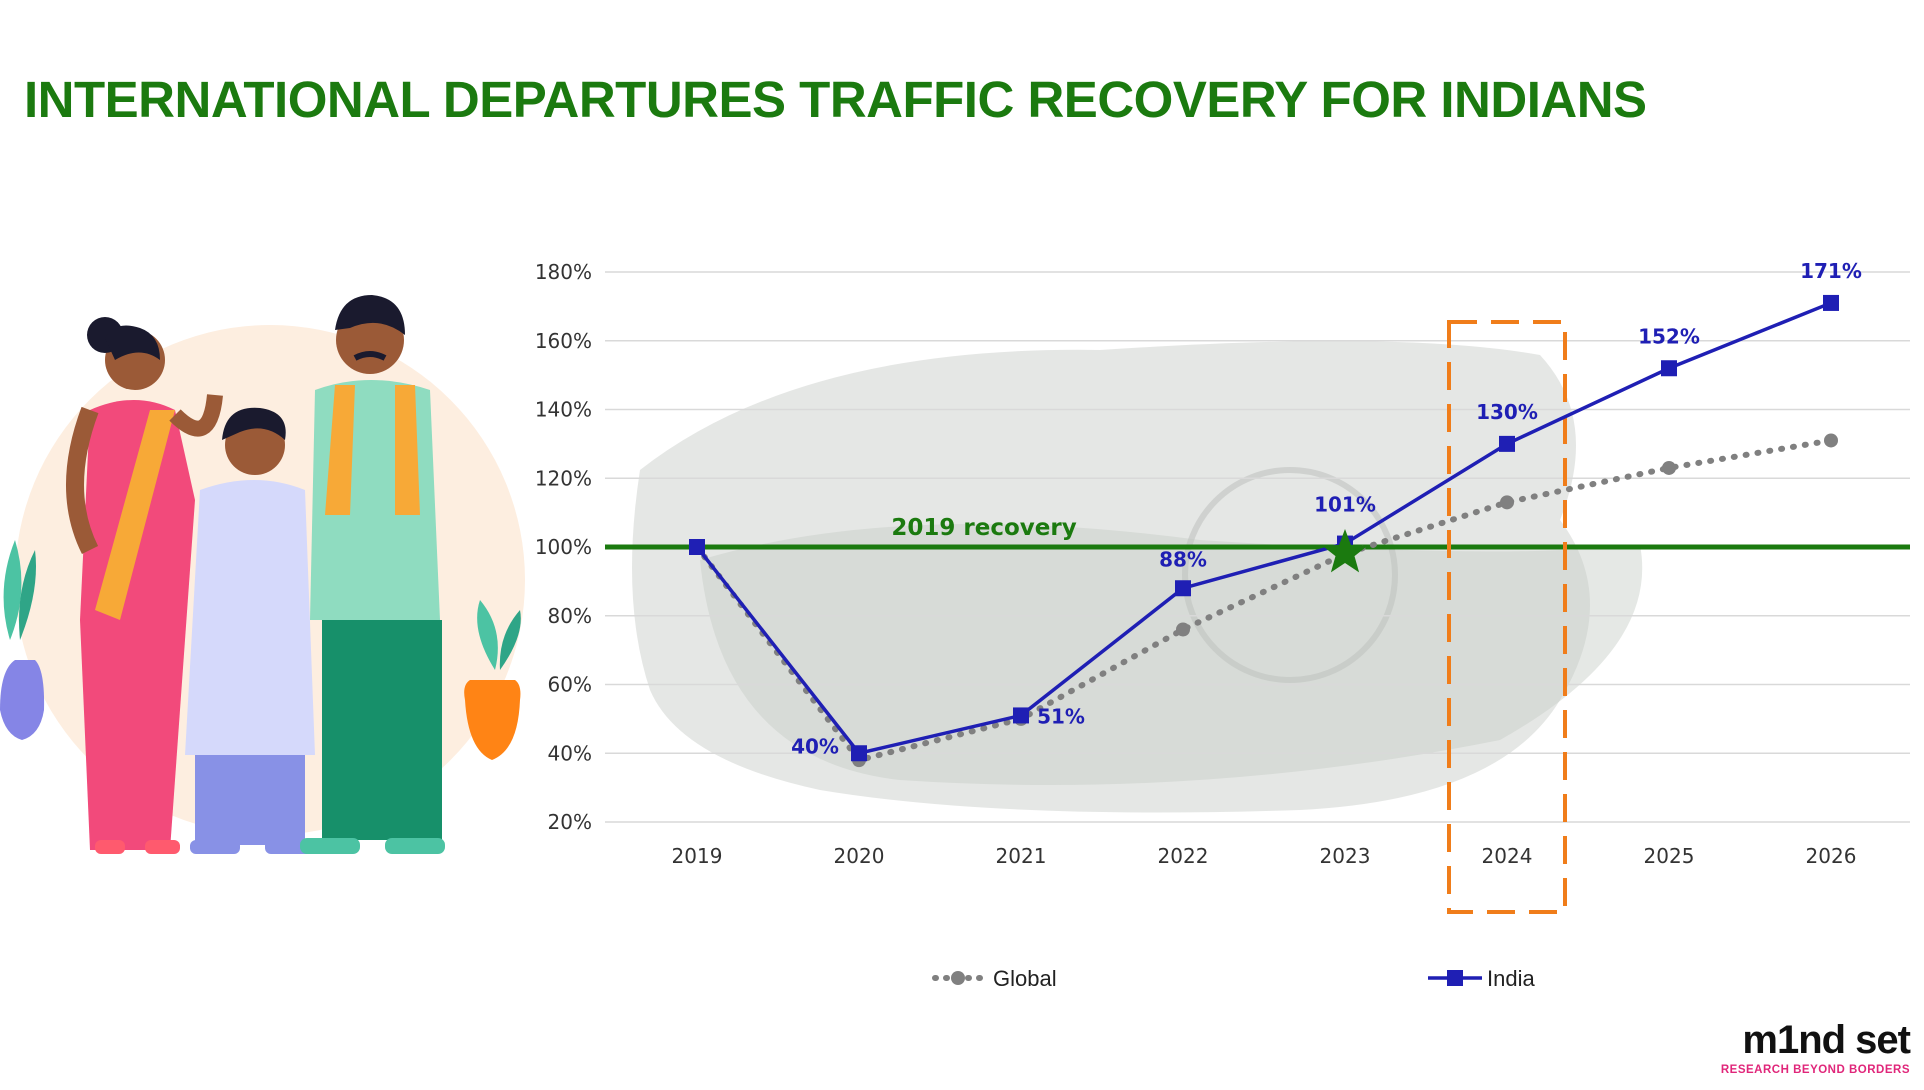 The image size is (1924, 1090). What do you see at coordinates (1511, 978) in the screenshot?
I see `legend-india-label: India` at bounding box center [1511, 978].